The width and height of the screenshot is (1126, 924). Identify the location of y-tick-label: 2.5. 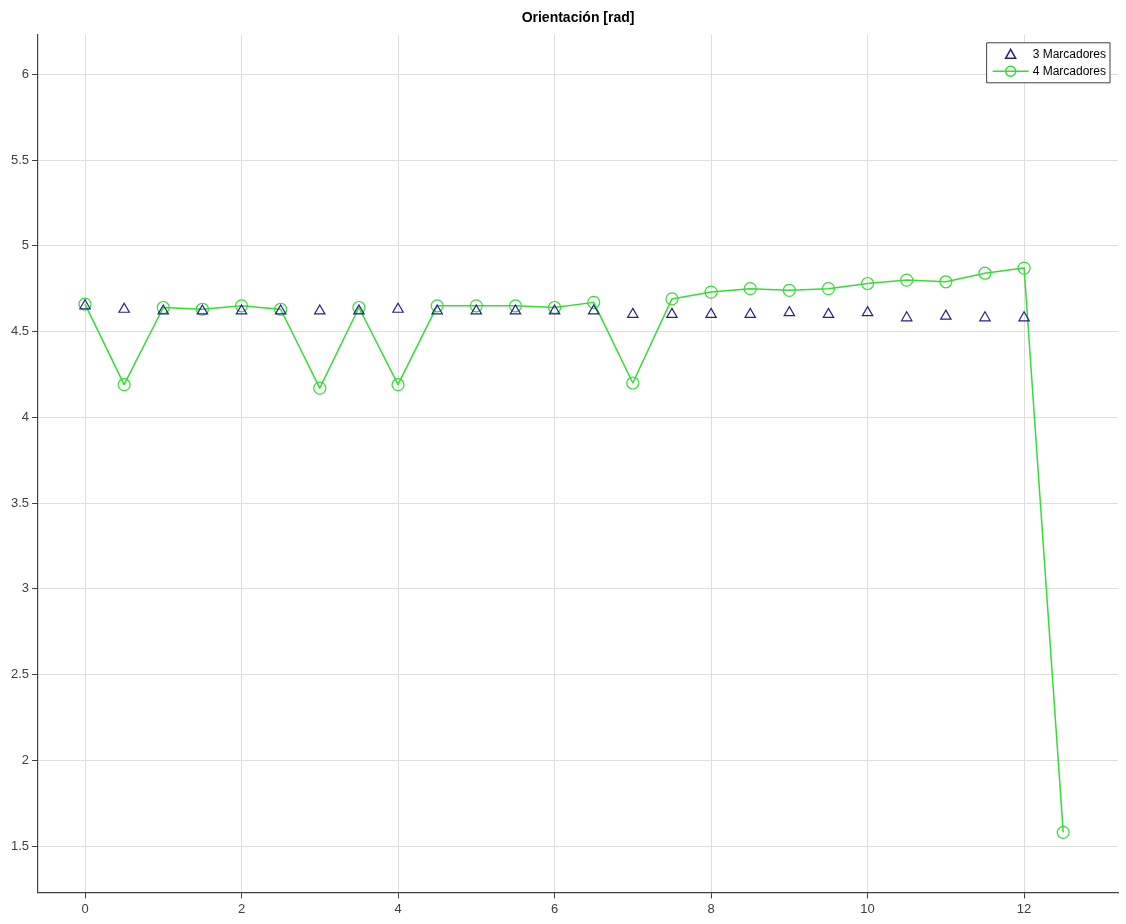
(20, 674).